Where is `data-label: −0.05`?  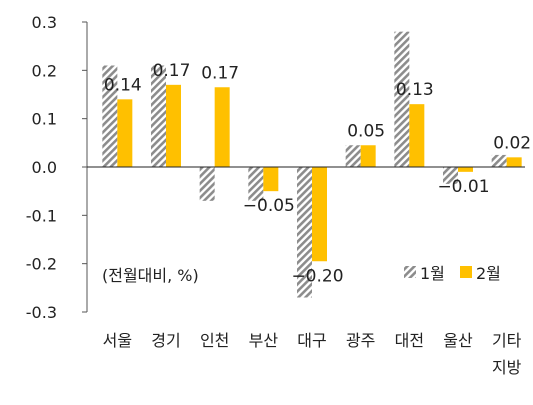
data-label: −0.05 is located at coordinates (269, 206).